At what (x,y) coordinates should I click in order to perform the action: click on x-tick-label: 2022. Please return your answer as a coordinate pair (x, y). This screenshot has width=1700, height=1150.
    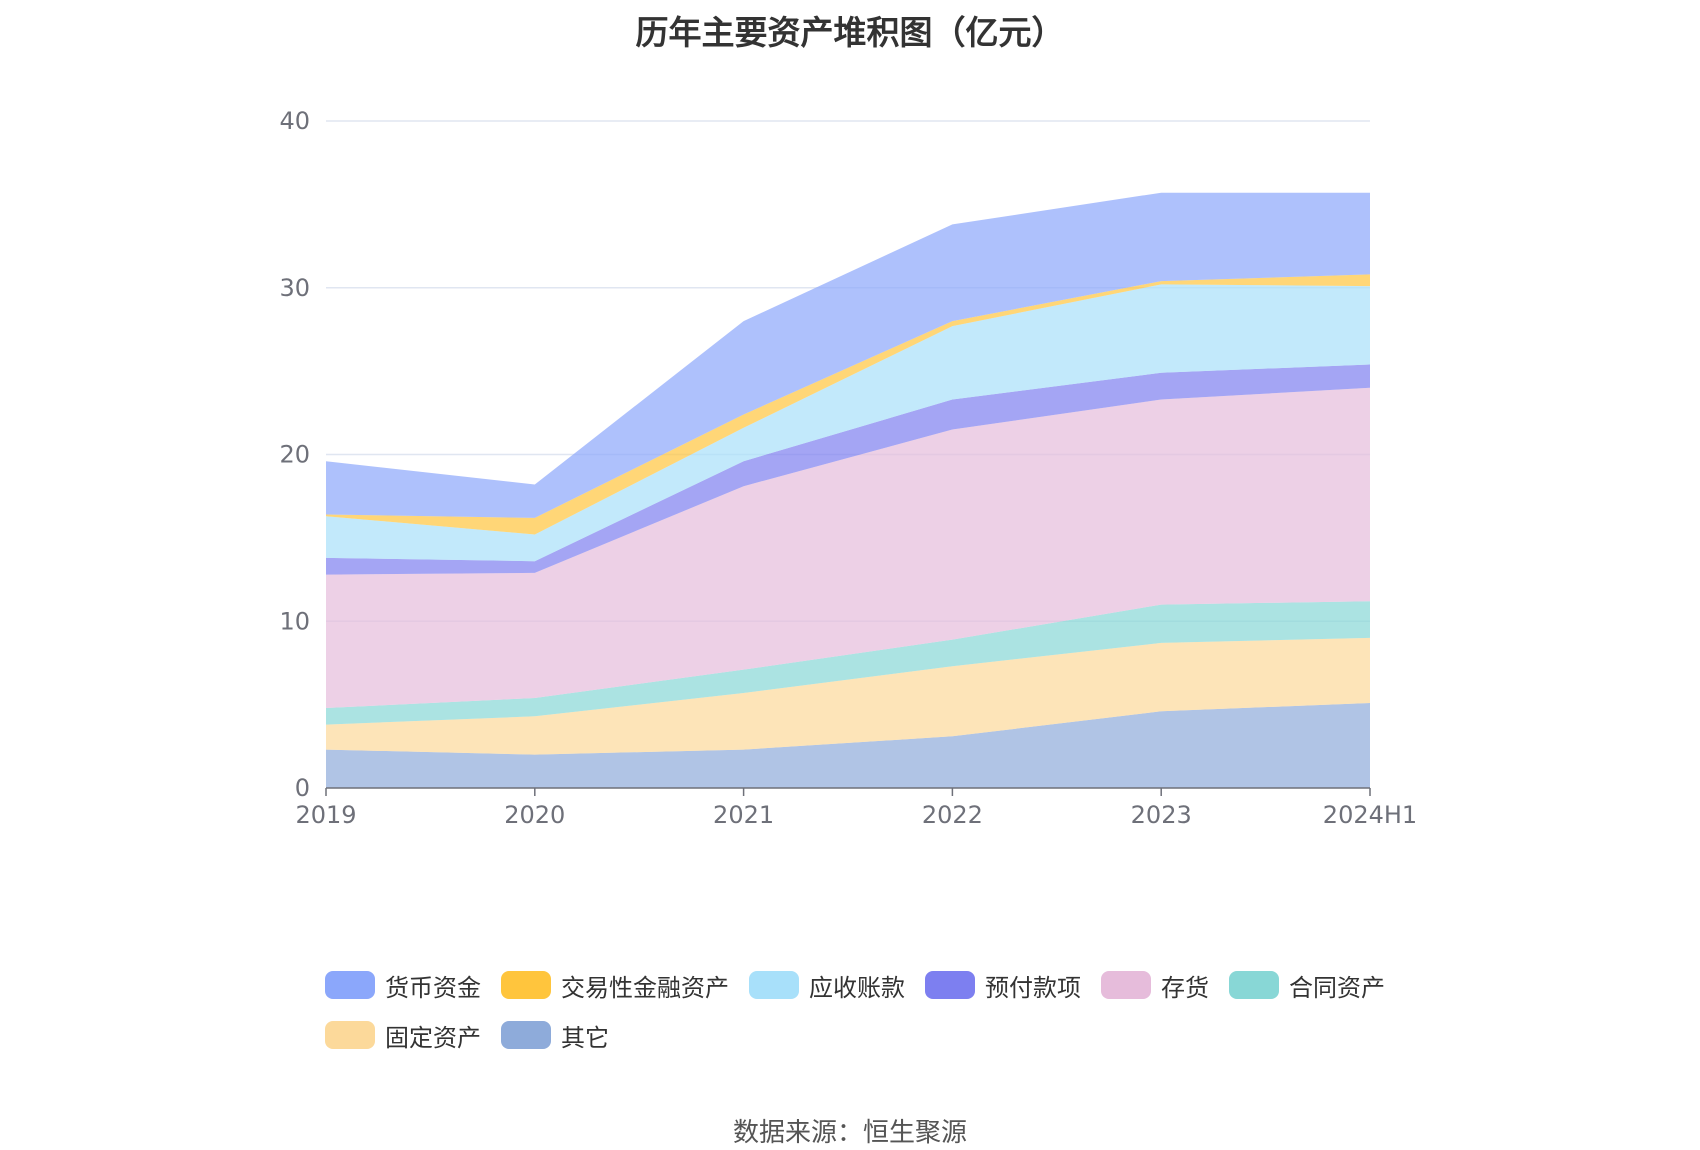
    Looking at the image, I should click on (952, 815).